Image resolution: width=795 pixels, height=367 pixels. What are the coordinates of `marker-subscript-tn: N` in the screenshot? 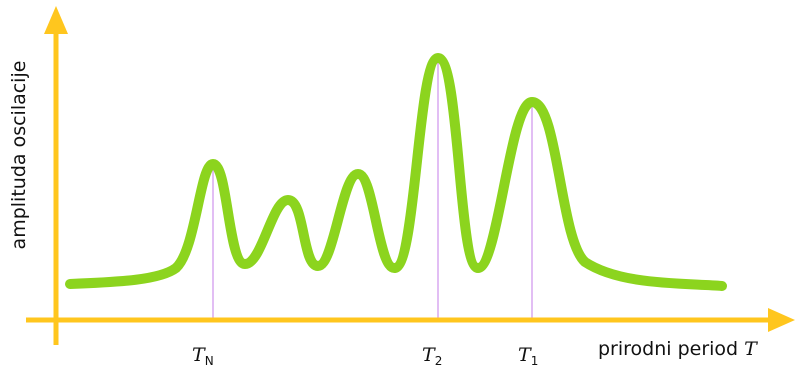 It's located at (209, 360).